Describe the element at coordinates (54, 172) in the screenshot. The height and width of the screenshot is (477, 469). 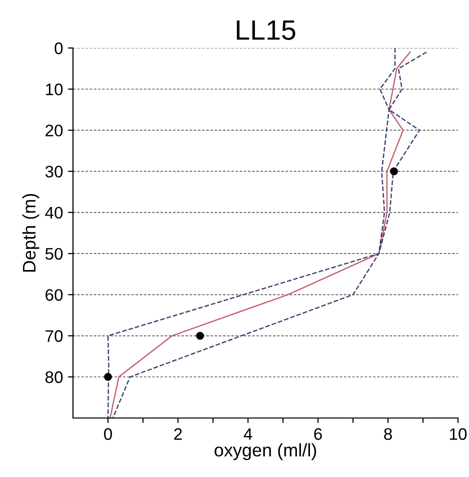
I see `y-tick-label: 30` at that location.